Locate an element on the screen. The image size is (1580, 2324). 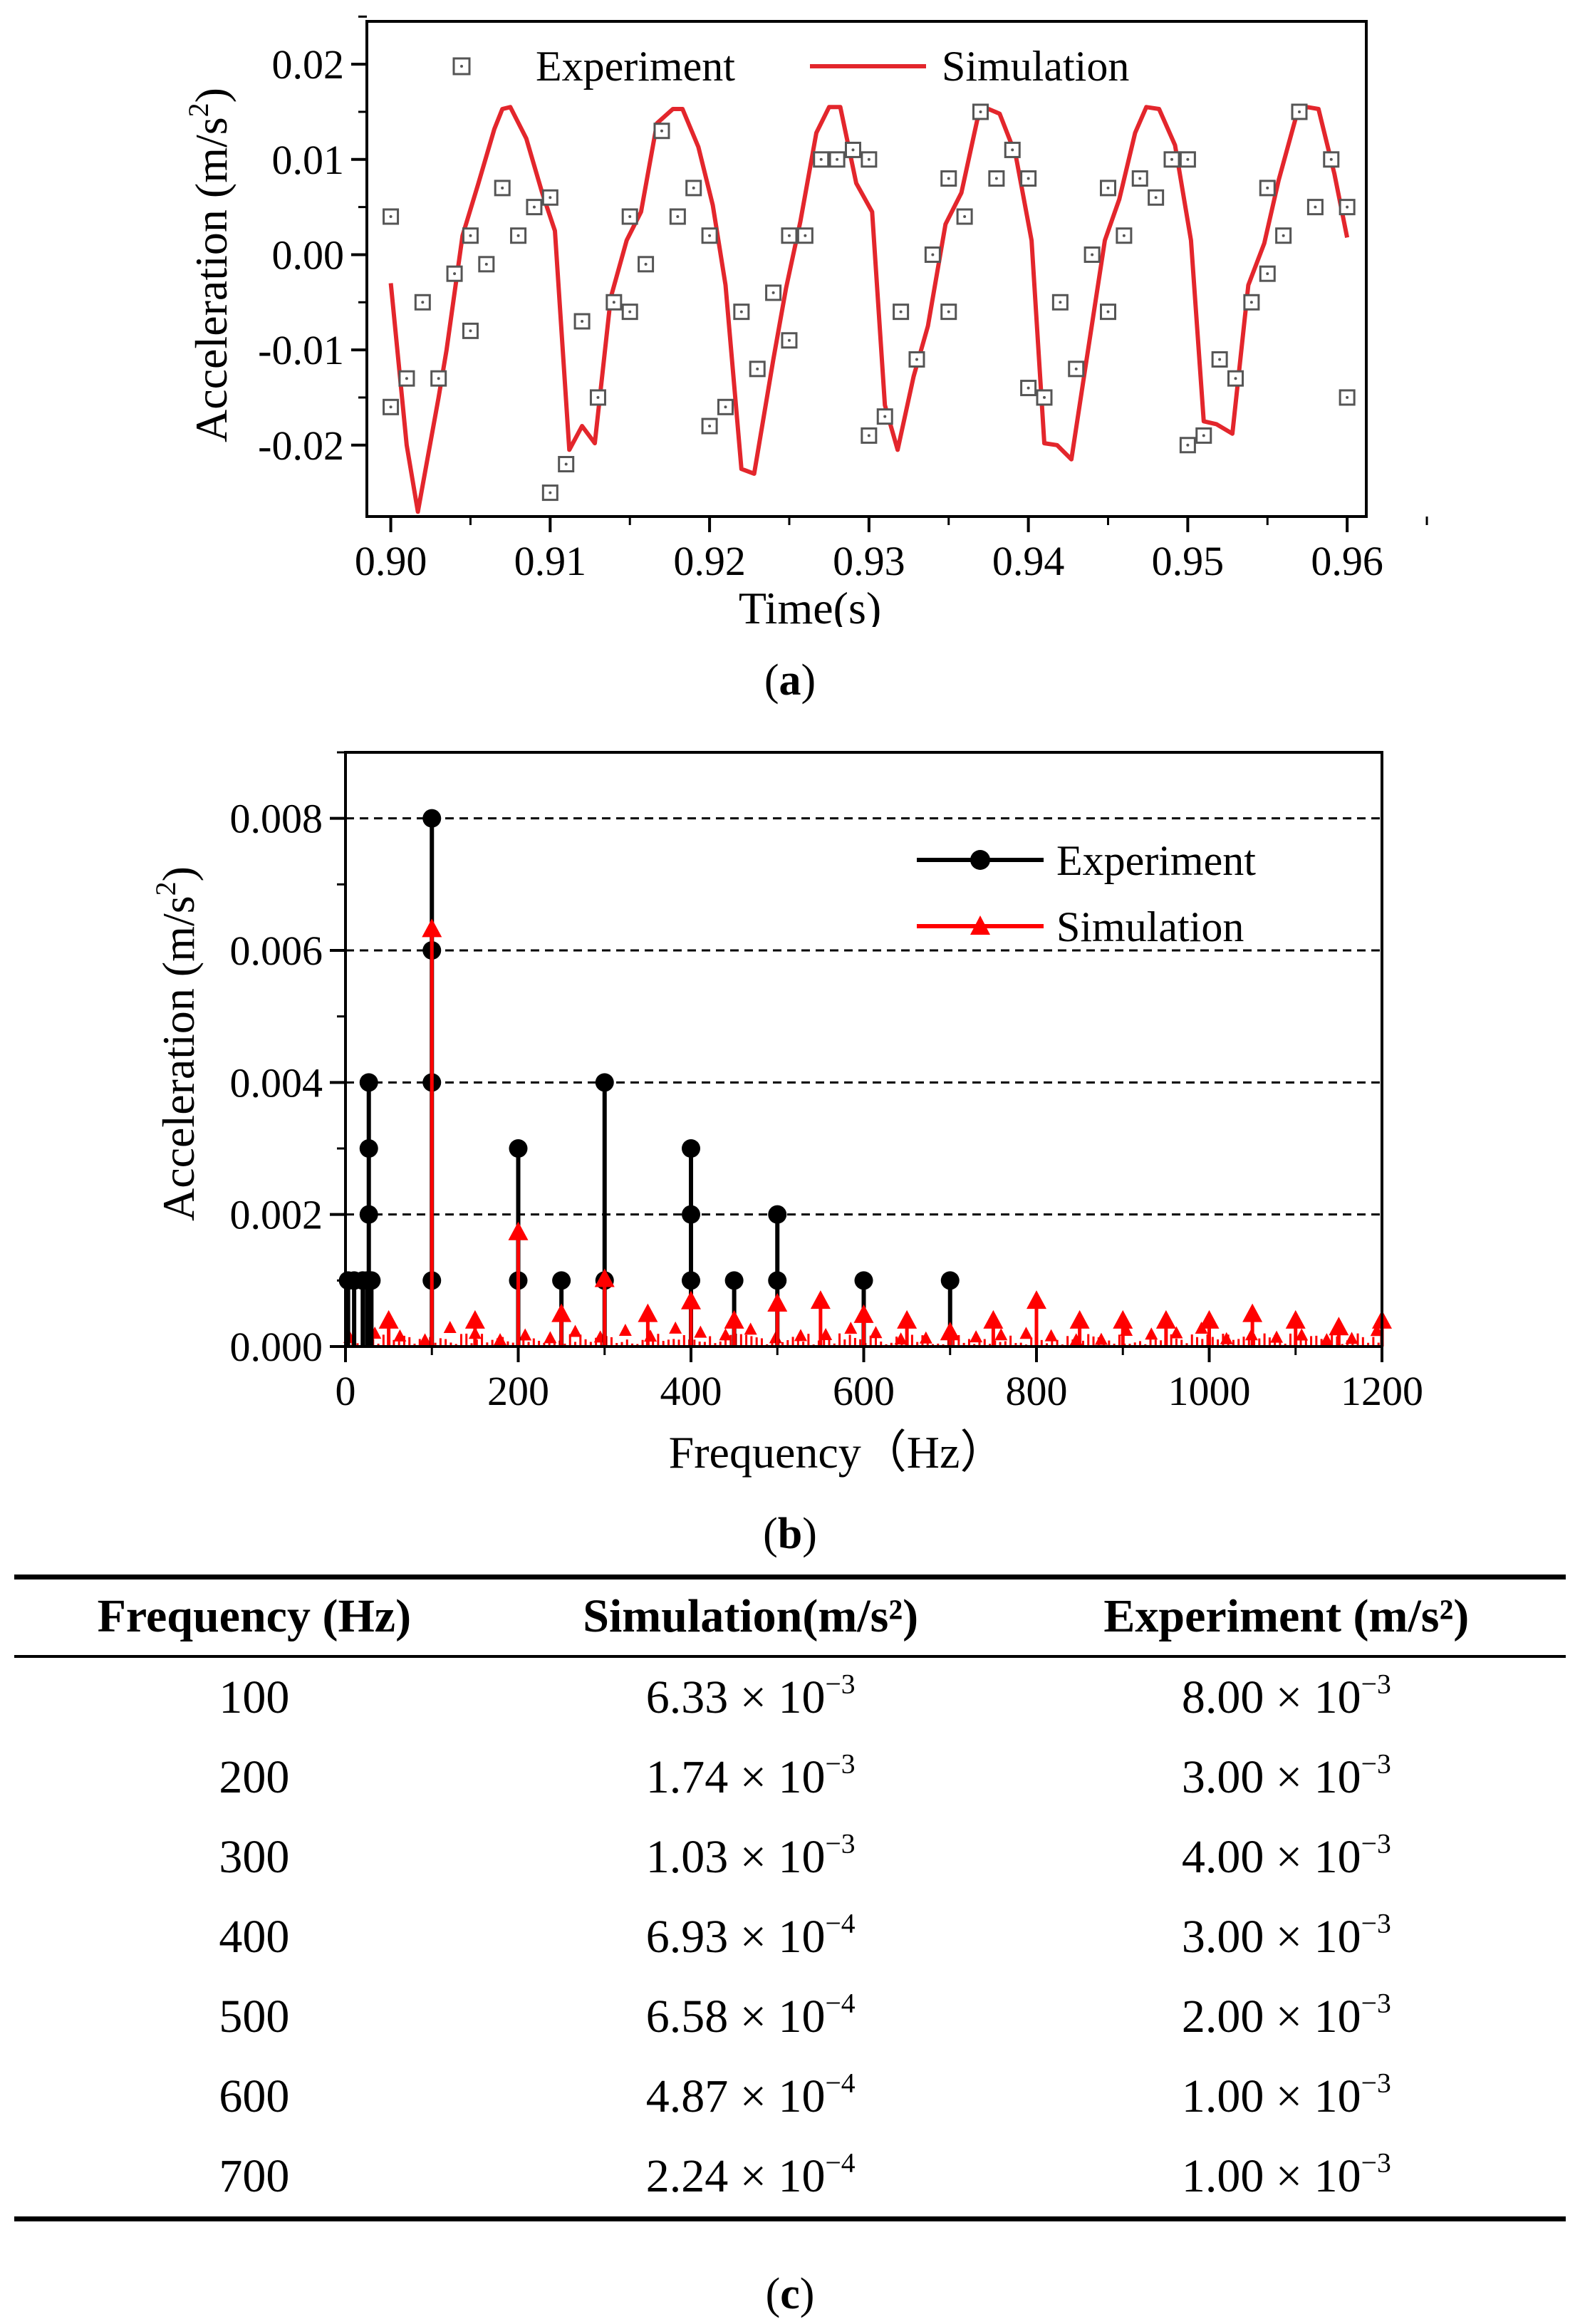
chart-b-xtick-label: 800 is located at coordinates (1037, 1391).